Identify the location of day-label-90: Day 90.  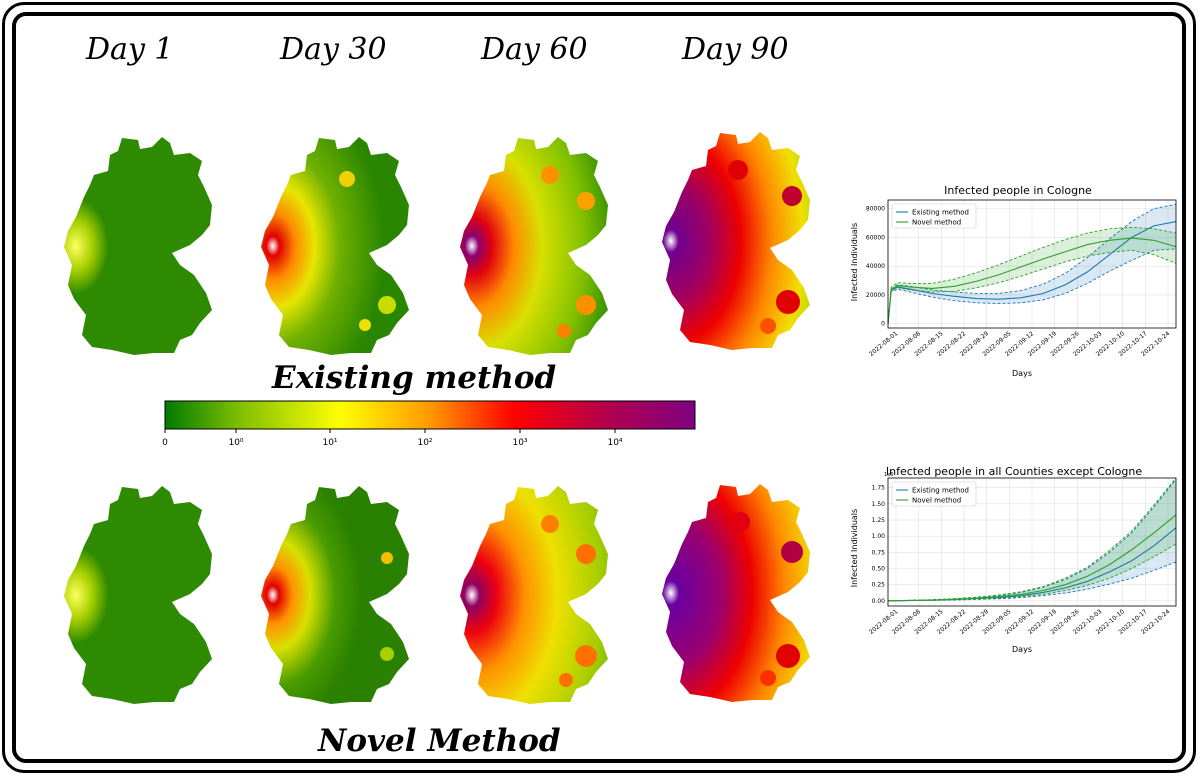
(735, 49).